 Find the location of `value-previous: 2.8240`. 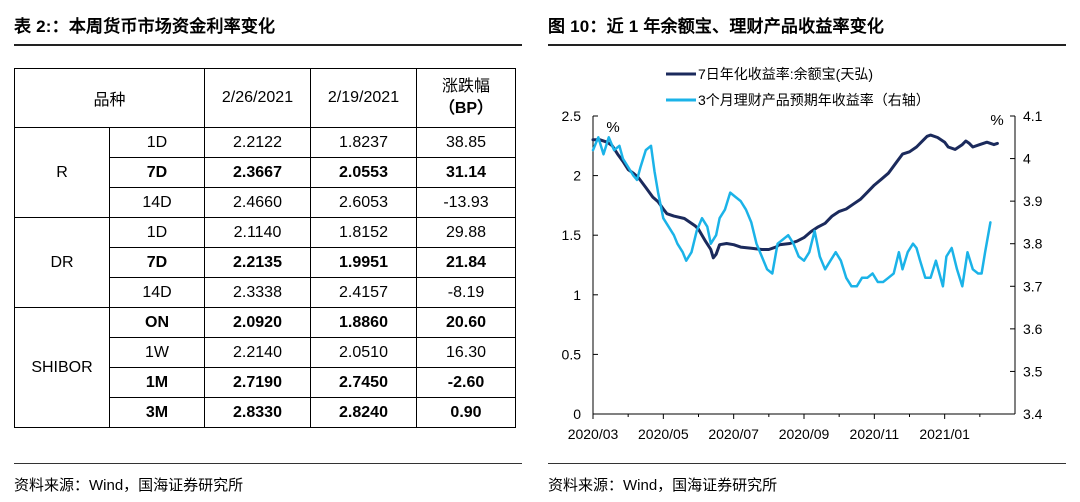

value-previous: 2.8240 is located at coordinates (363, 412).